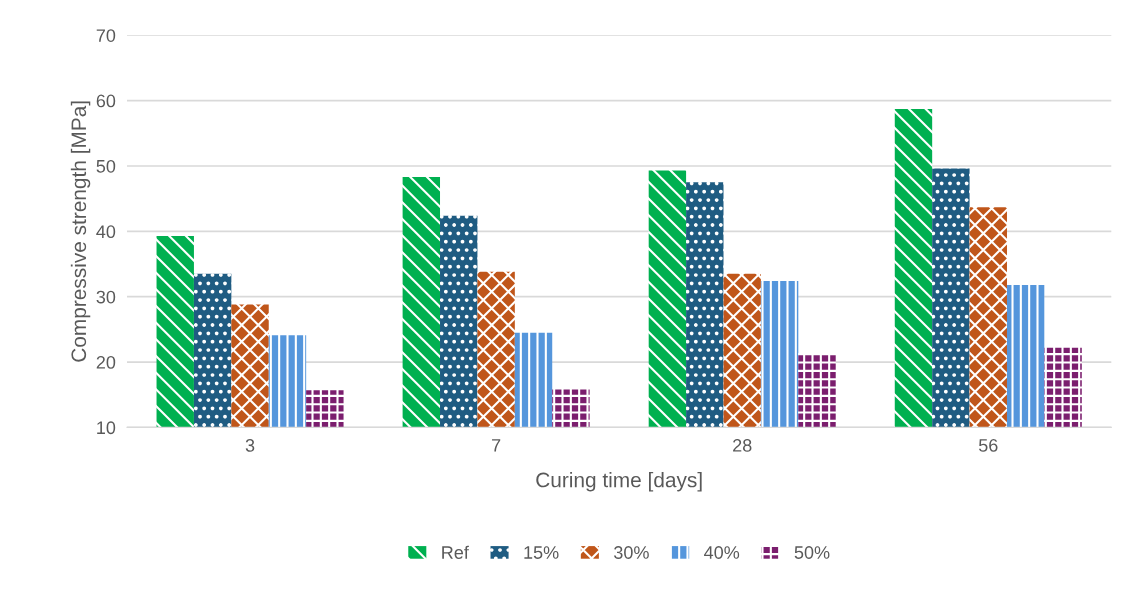 The image size is (1134, 608). I want to click on x-tick-label: 56, so click(988, 445).